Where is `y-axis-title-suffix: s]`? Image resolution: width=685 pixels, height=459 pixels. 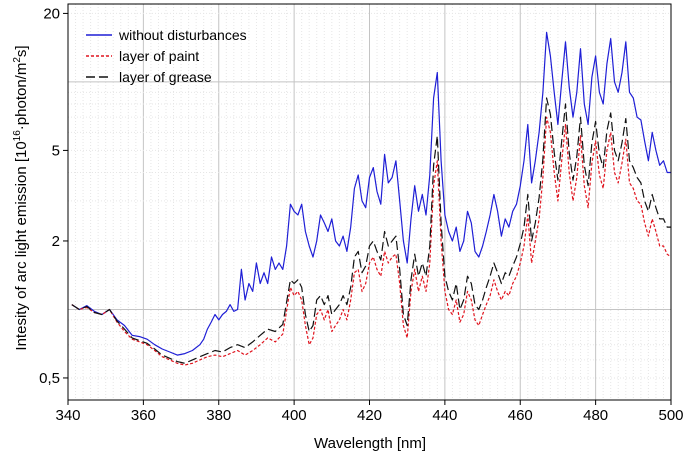
y-axis-title-suffix: s] is located at coordinates (21, 51).